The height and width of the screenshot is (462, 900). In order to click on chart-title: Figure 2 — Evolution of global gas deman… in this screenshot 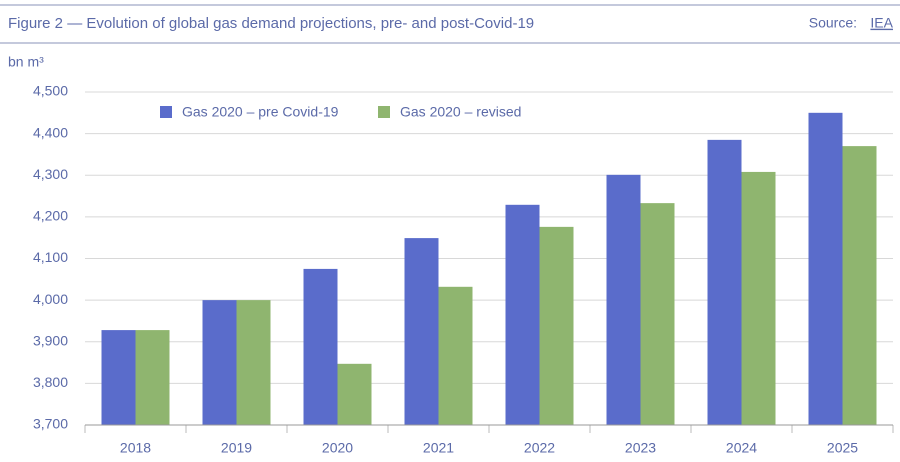, I will do `click(271, 23)`.